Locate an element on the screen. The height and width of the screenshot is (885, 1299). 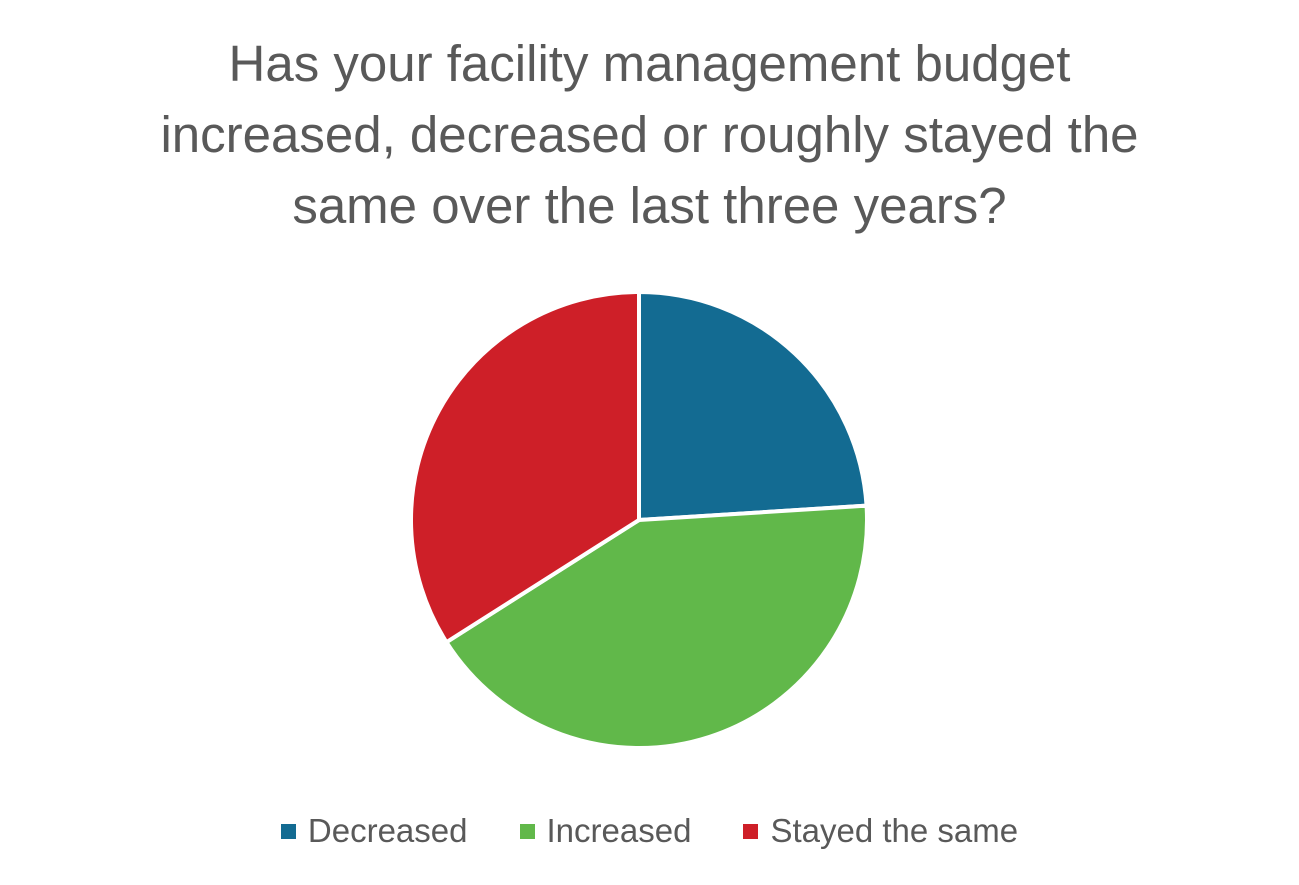
legend-swatch-stayed-the-same is located at coordinates (751, 831).